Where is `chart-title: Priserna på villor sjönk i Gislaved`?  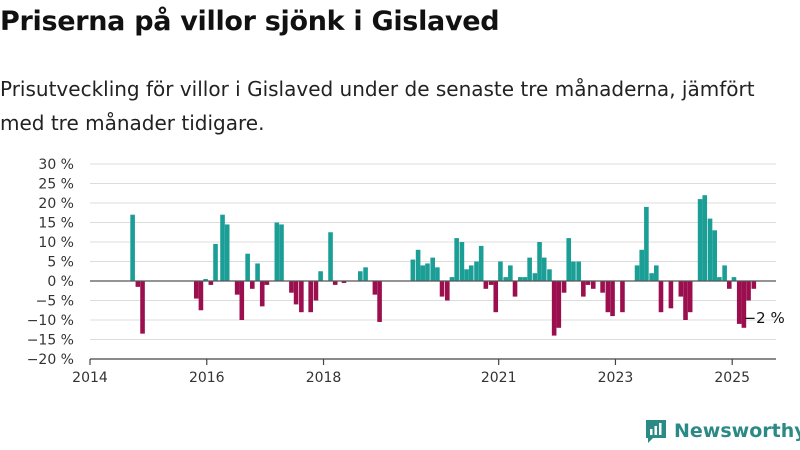
chart-title: Priserna på villor sjönk i Gislaved is located at coordinates (250, 21).